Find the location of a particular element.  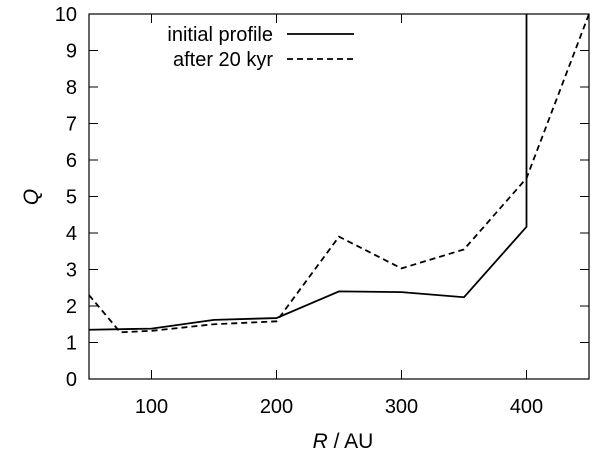

y-tick-label: 1 is located at coordinates (71, 344).